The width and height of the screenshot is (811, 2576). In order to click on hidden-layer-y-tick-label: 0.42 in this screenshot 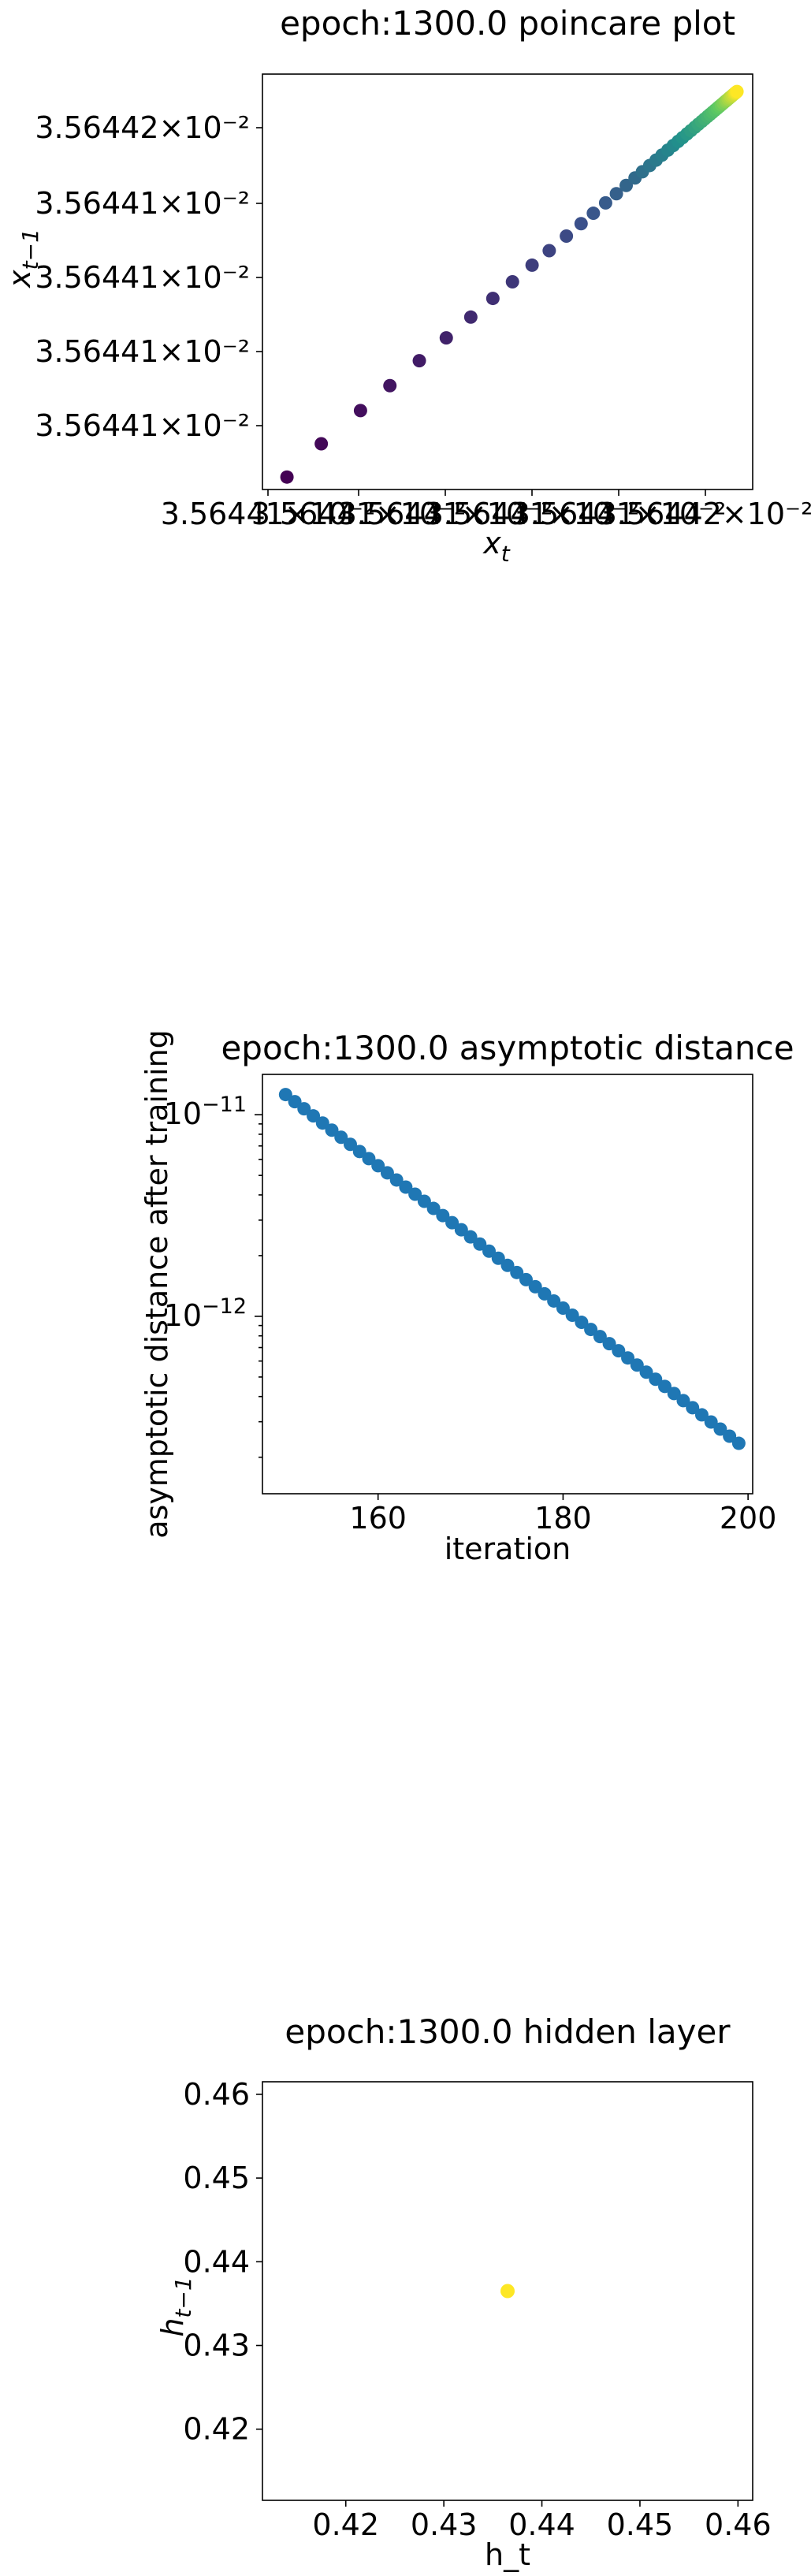, I will do `click(216, 2429)`.